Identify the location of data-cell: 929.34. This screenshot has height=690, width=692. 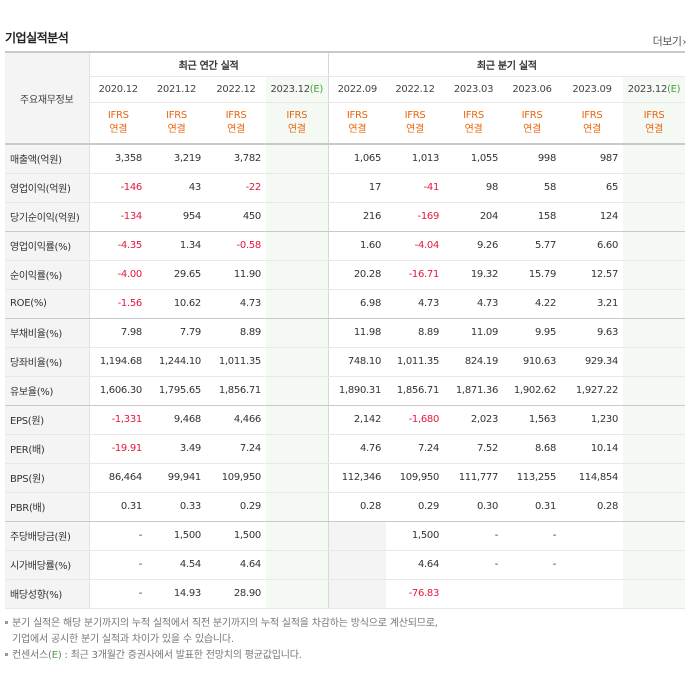
(592, 362).